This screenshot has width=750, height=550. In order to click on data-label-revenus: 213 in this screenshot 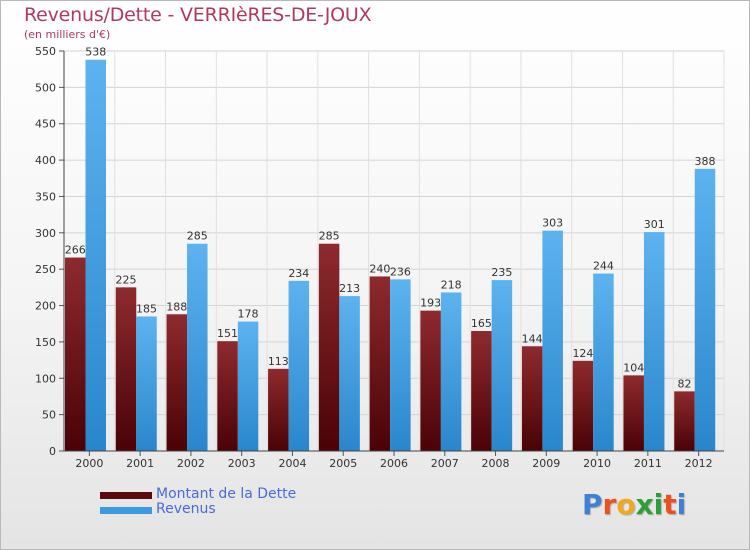, I will do `click(349, 288)`.